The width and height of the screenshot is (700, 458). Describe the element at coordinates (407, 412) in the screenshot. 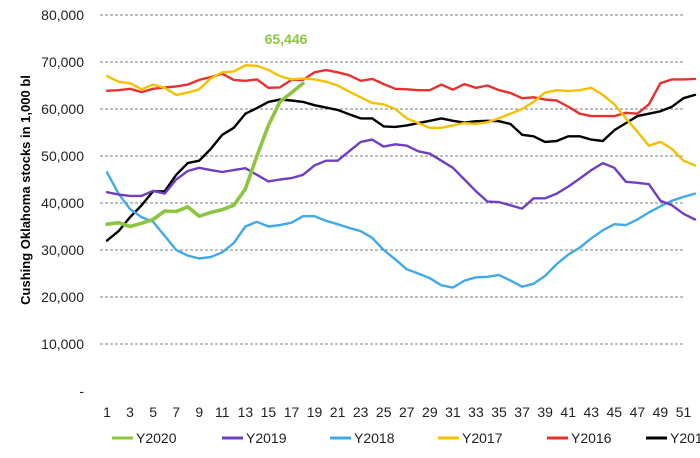

I see `x-tick-label: 27` at that location.